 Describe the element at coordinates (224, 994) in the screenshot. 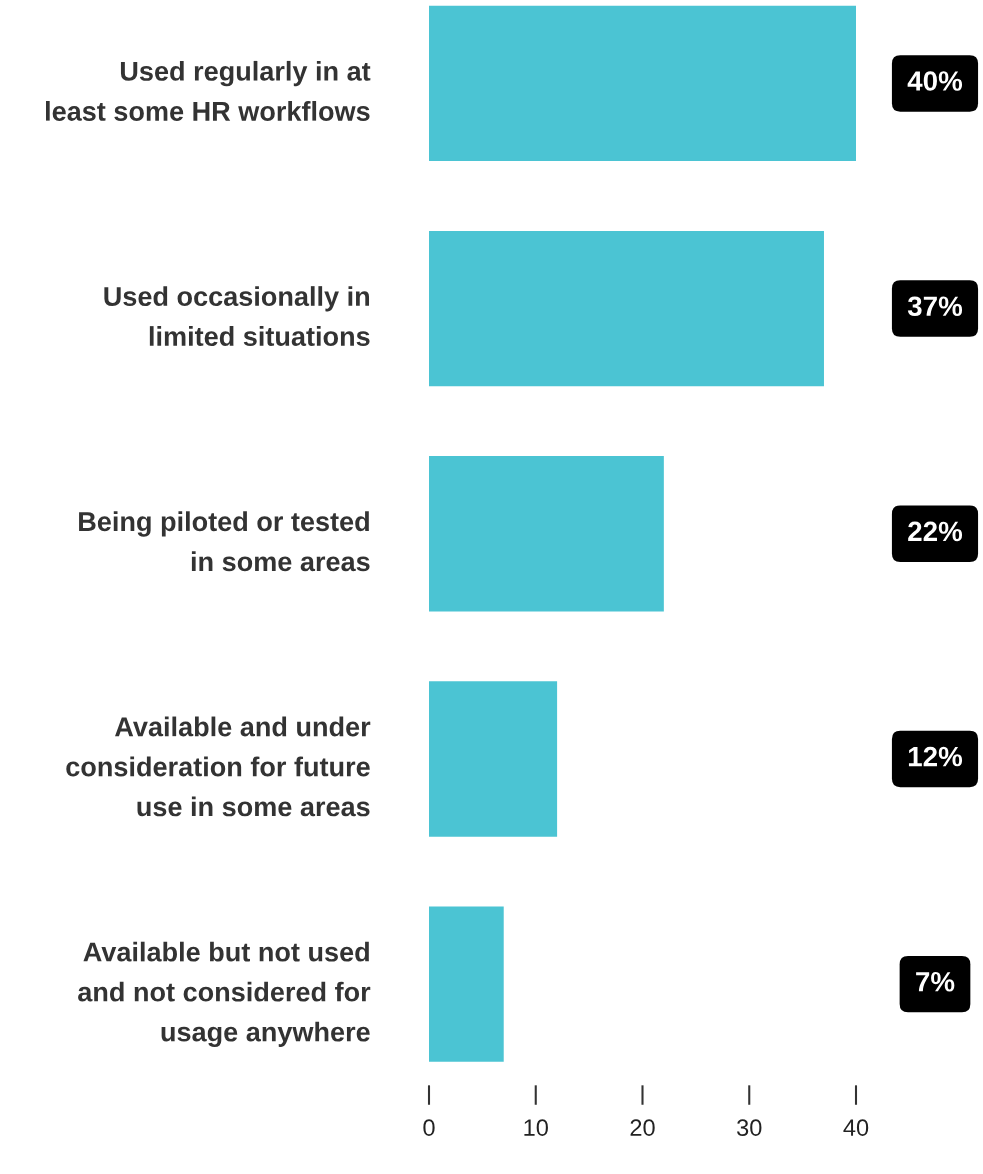

I see `y-tick-label: Available but not used and not considered for usage anywhere` at that location.